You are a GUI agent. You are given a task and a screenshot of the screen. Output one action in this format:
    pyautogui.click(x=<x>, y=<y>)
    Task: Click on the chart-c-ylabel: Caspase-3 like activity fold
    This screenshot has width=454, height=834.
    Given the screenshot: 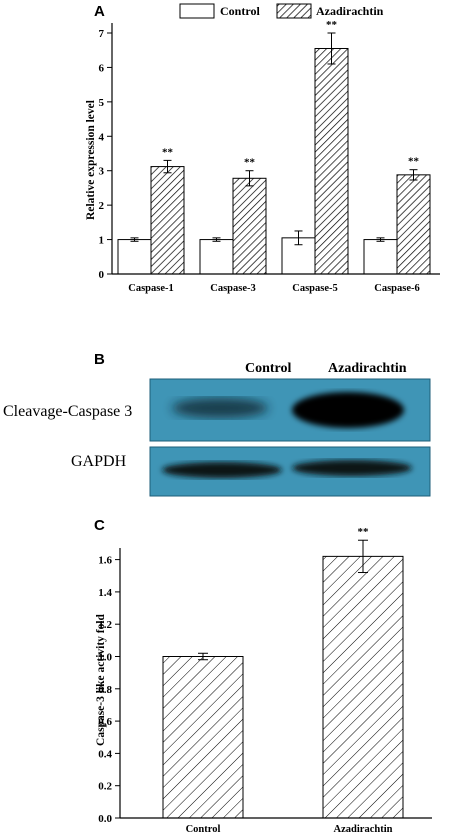 What is the action you would take?
    pyautogui.click(x=101, y=679)
    